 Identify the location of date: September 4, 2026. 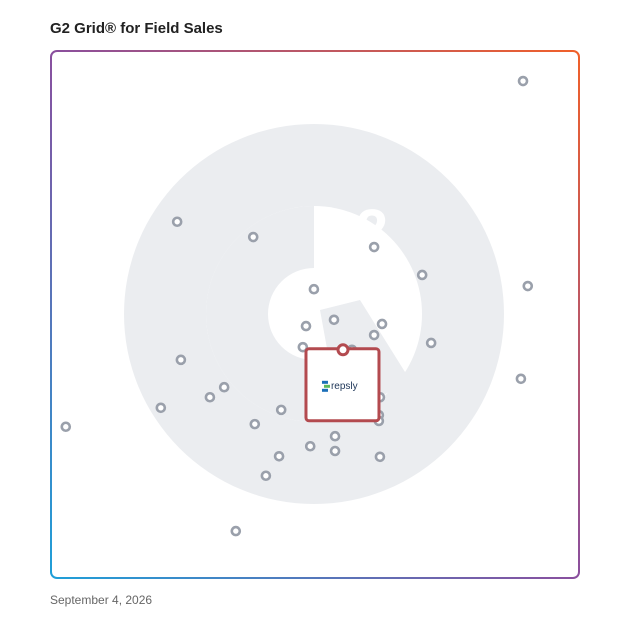
(101, 600).